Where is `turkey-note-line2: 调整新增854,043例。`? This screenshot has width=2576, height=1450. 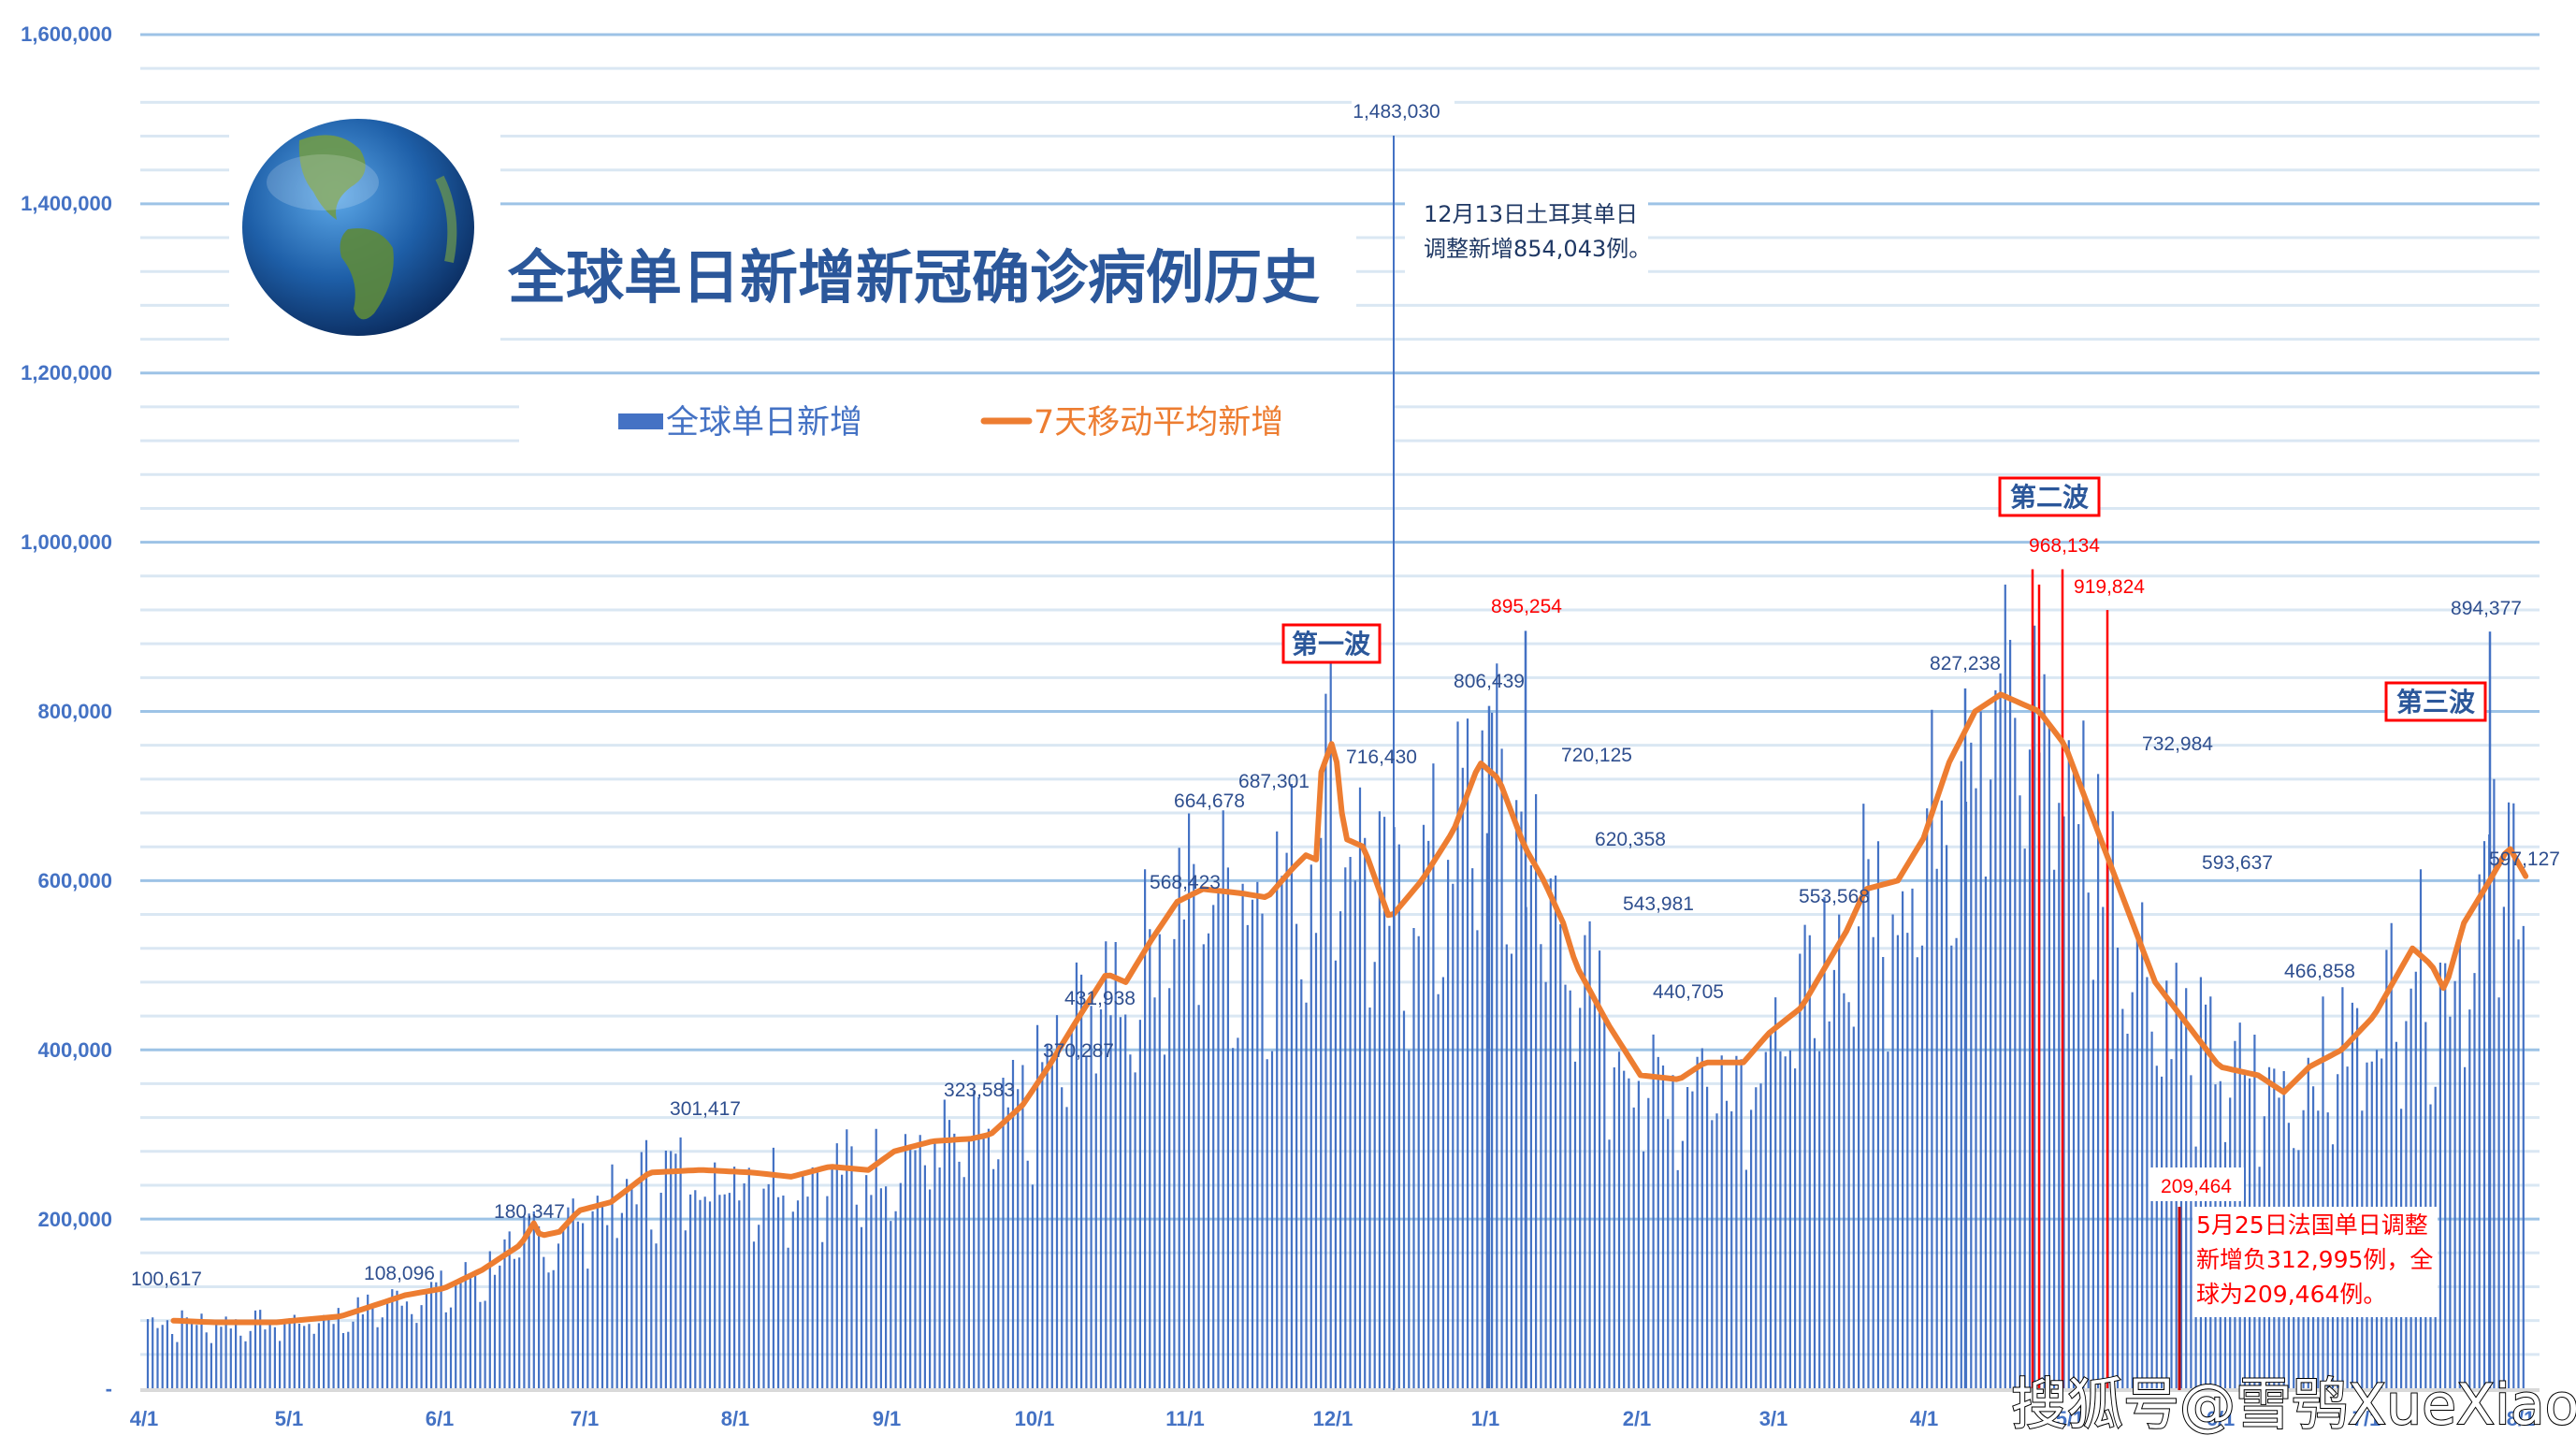
turkey-note-line2: 调整新增854,043例。 is located at coordinates (1537, 249).